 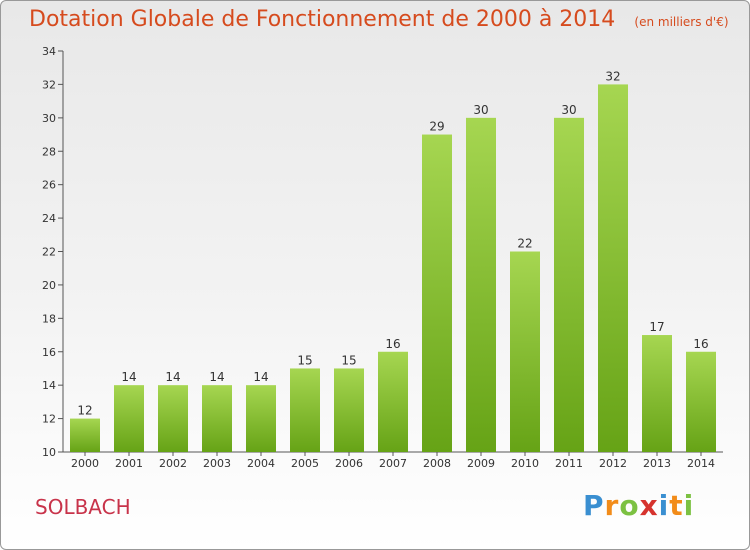 What do you see at coordinates (525, 351) in the screenshot?
I see `bar-2010` at bounding box center [525, 351].